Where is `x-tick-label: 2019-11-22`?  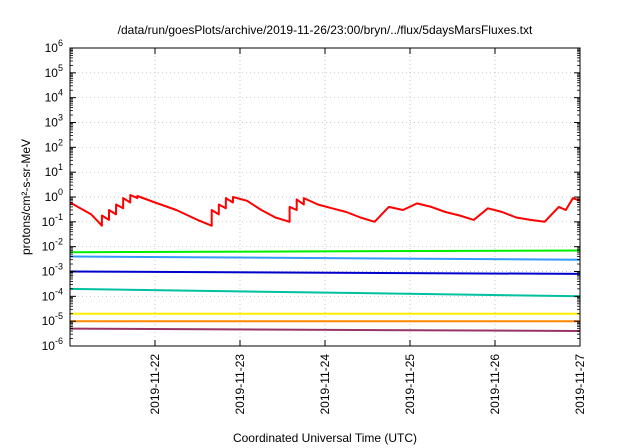 x-tick-label: 2019-11-22 is located at coordinates (155, 384).